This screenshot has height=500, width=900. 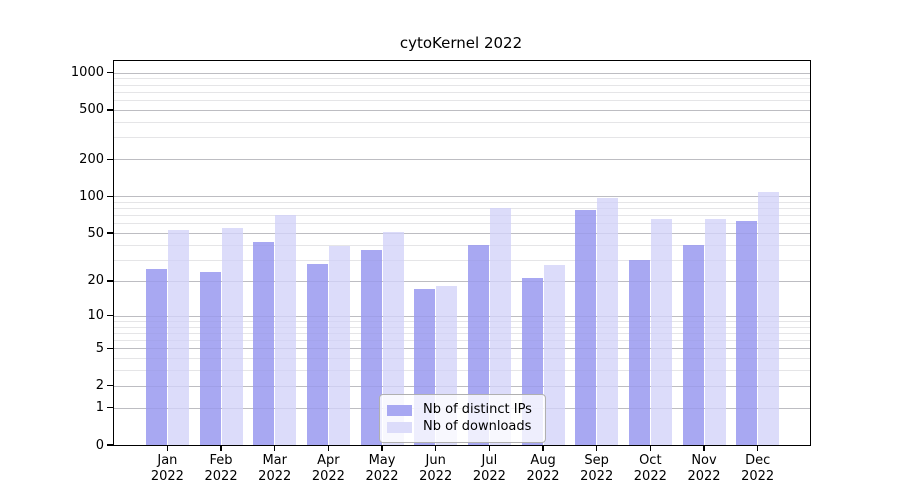 I want to click on x-tick-mar, so click(x=275, y=448).